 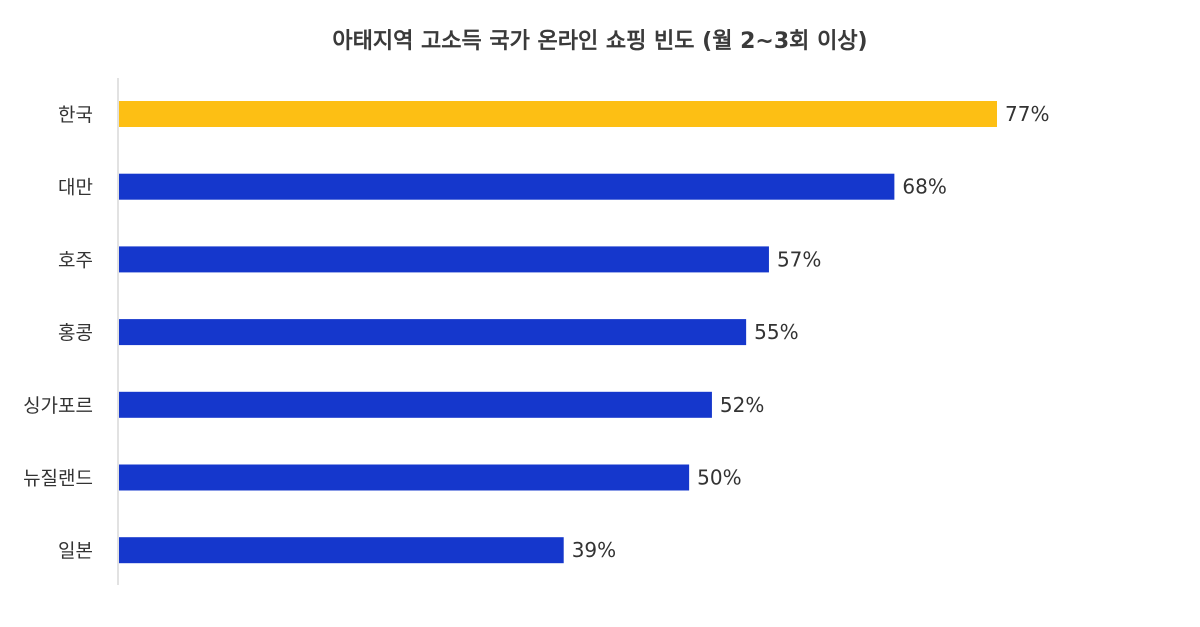 What do you see at coordinates (75, 115) in the screenshot?
I see `category-label: 한국` at bounding box center [75, 115].